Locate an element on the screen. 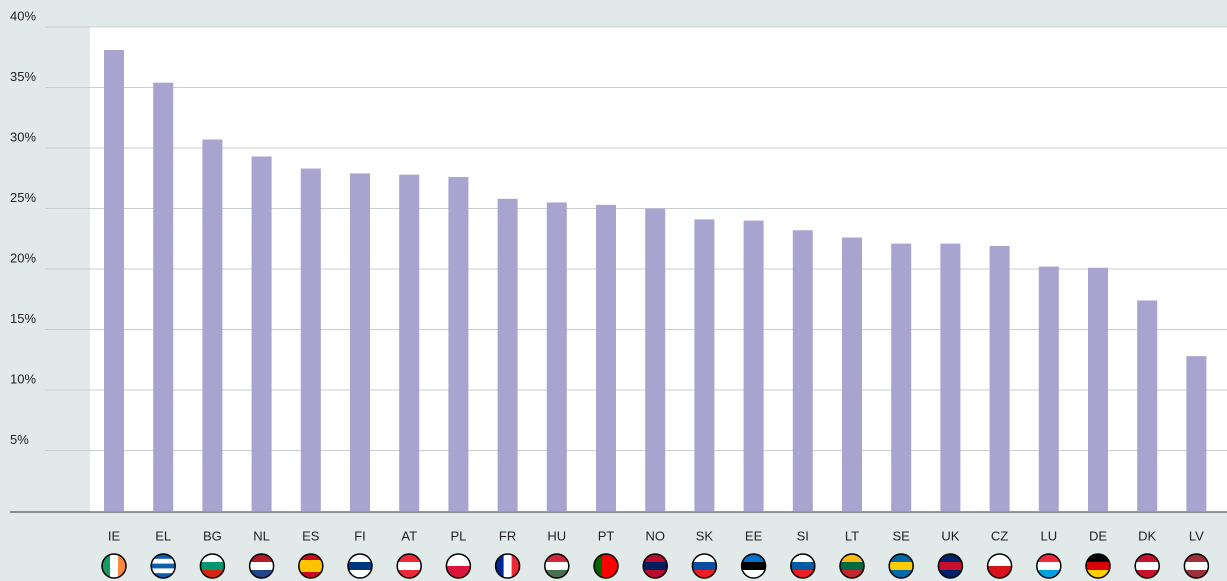 The width and height of the screenshot is (1227, 581). x-tick-label: EL is located at coordinates (163, 535).